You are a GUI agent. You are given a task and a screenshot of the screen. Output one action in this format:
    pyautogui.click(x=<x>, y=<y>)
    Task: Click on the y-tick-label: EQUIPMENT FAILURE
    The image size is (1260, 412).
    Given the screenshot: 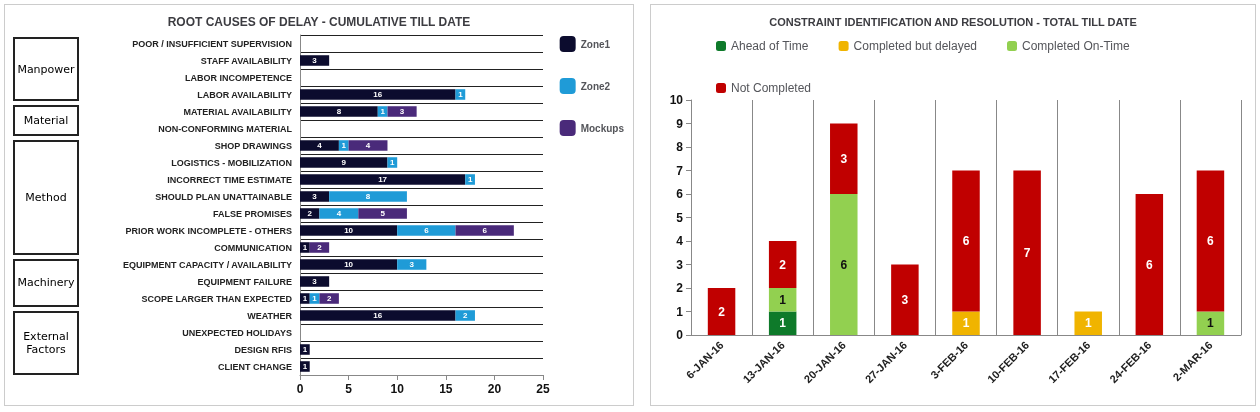 What is the action you would take?
    pyautogui.click(x=244, y=281)
    